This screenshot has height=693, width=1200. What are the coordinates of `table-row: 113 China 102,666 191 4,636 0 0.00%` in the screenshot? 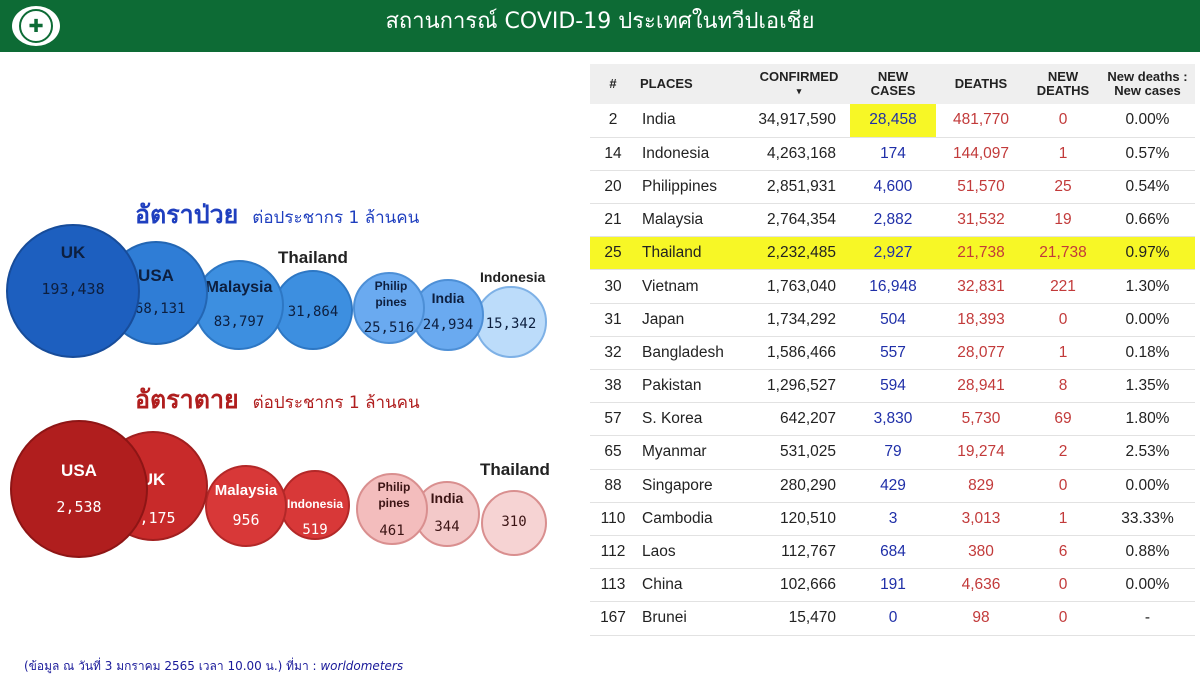 It's located at (892, 585).